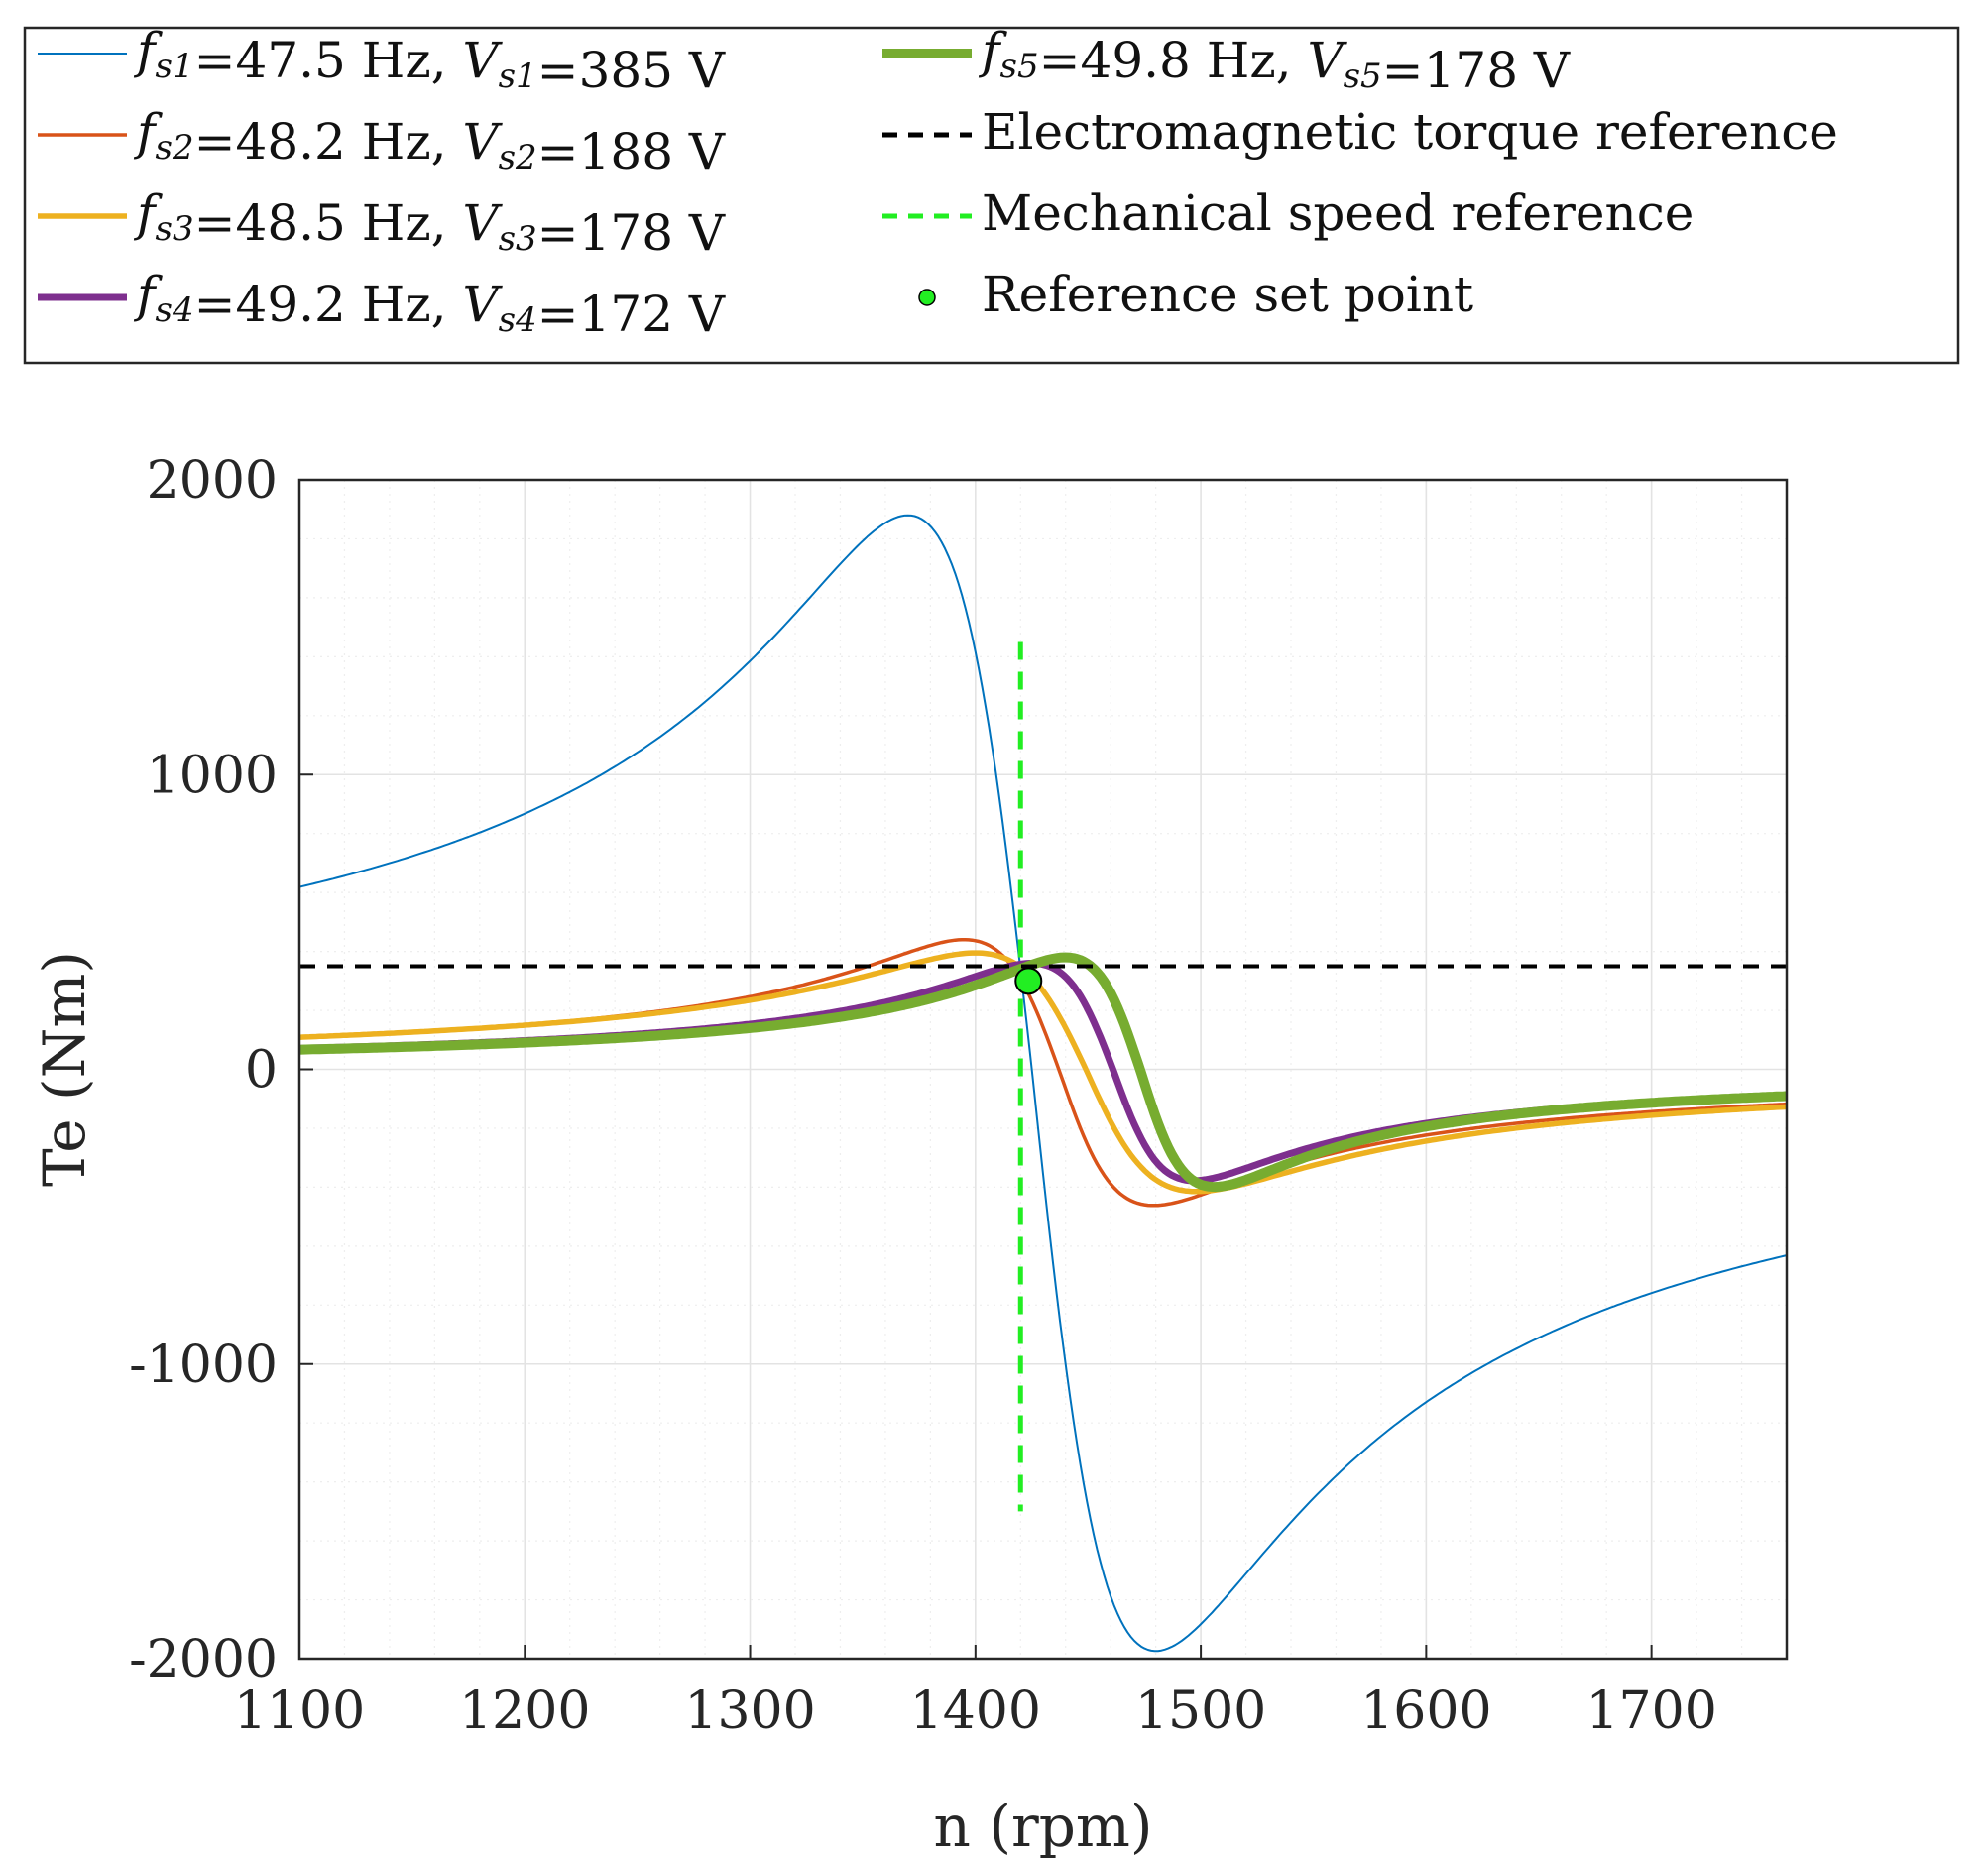  Describe the element at coordinates (1425, 1711) in the screenshot. I see `x-tick-label: 1600` at that location.